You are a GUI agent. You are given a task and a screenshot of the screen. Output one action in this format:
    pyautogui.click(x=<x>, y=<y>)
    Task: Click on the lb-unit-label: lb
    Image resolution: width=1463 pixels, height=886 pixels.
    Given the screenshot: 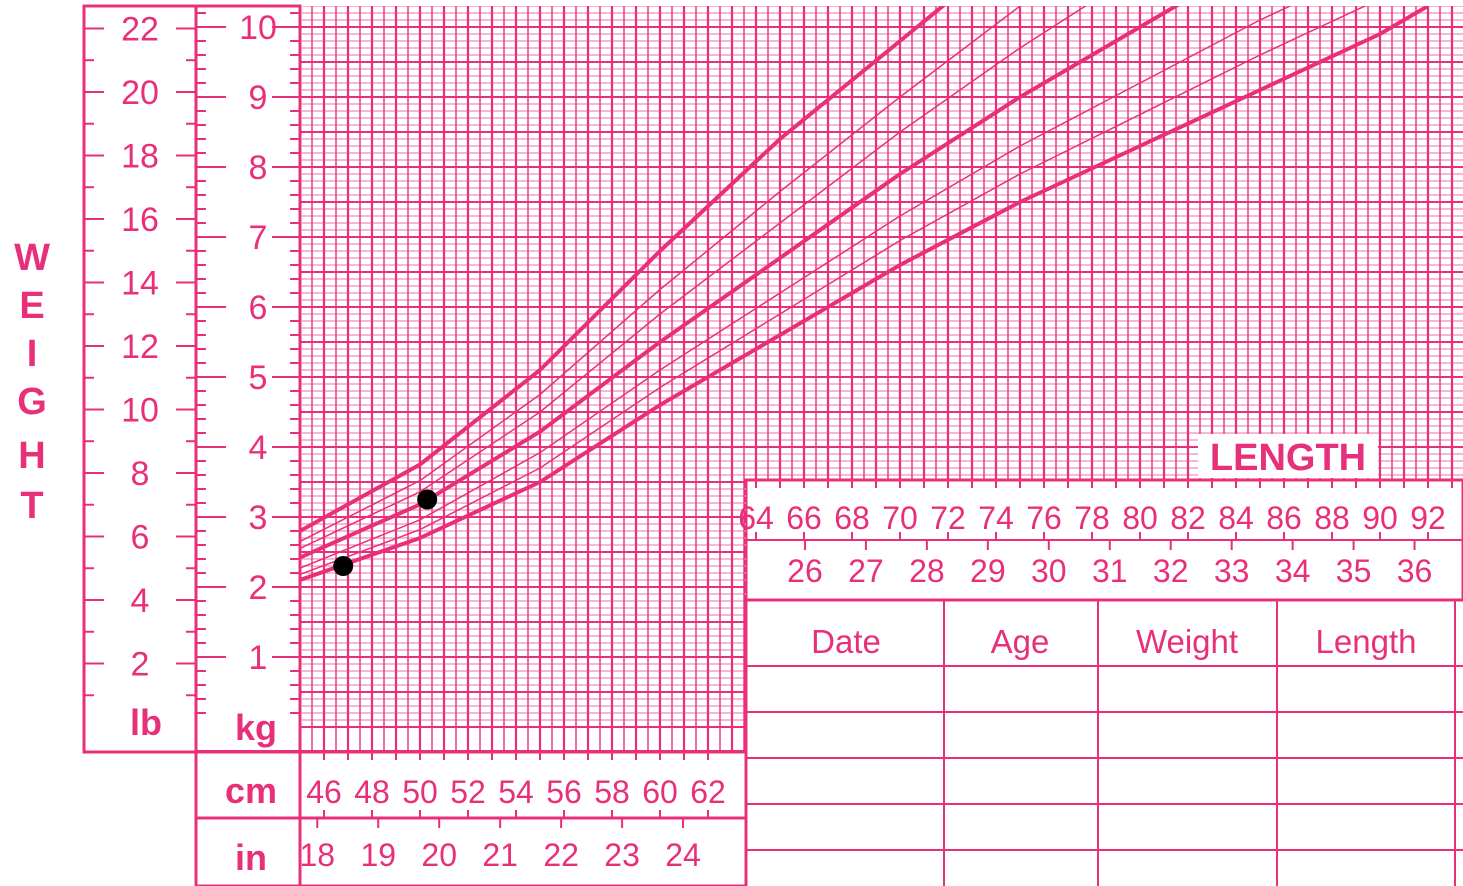 What is the action you would take?
    pyautogui.click(x=146, y=722)
    